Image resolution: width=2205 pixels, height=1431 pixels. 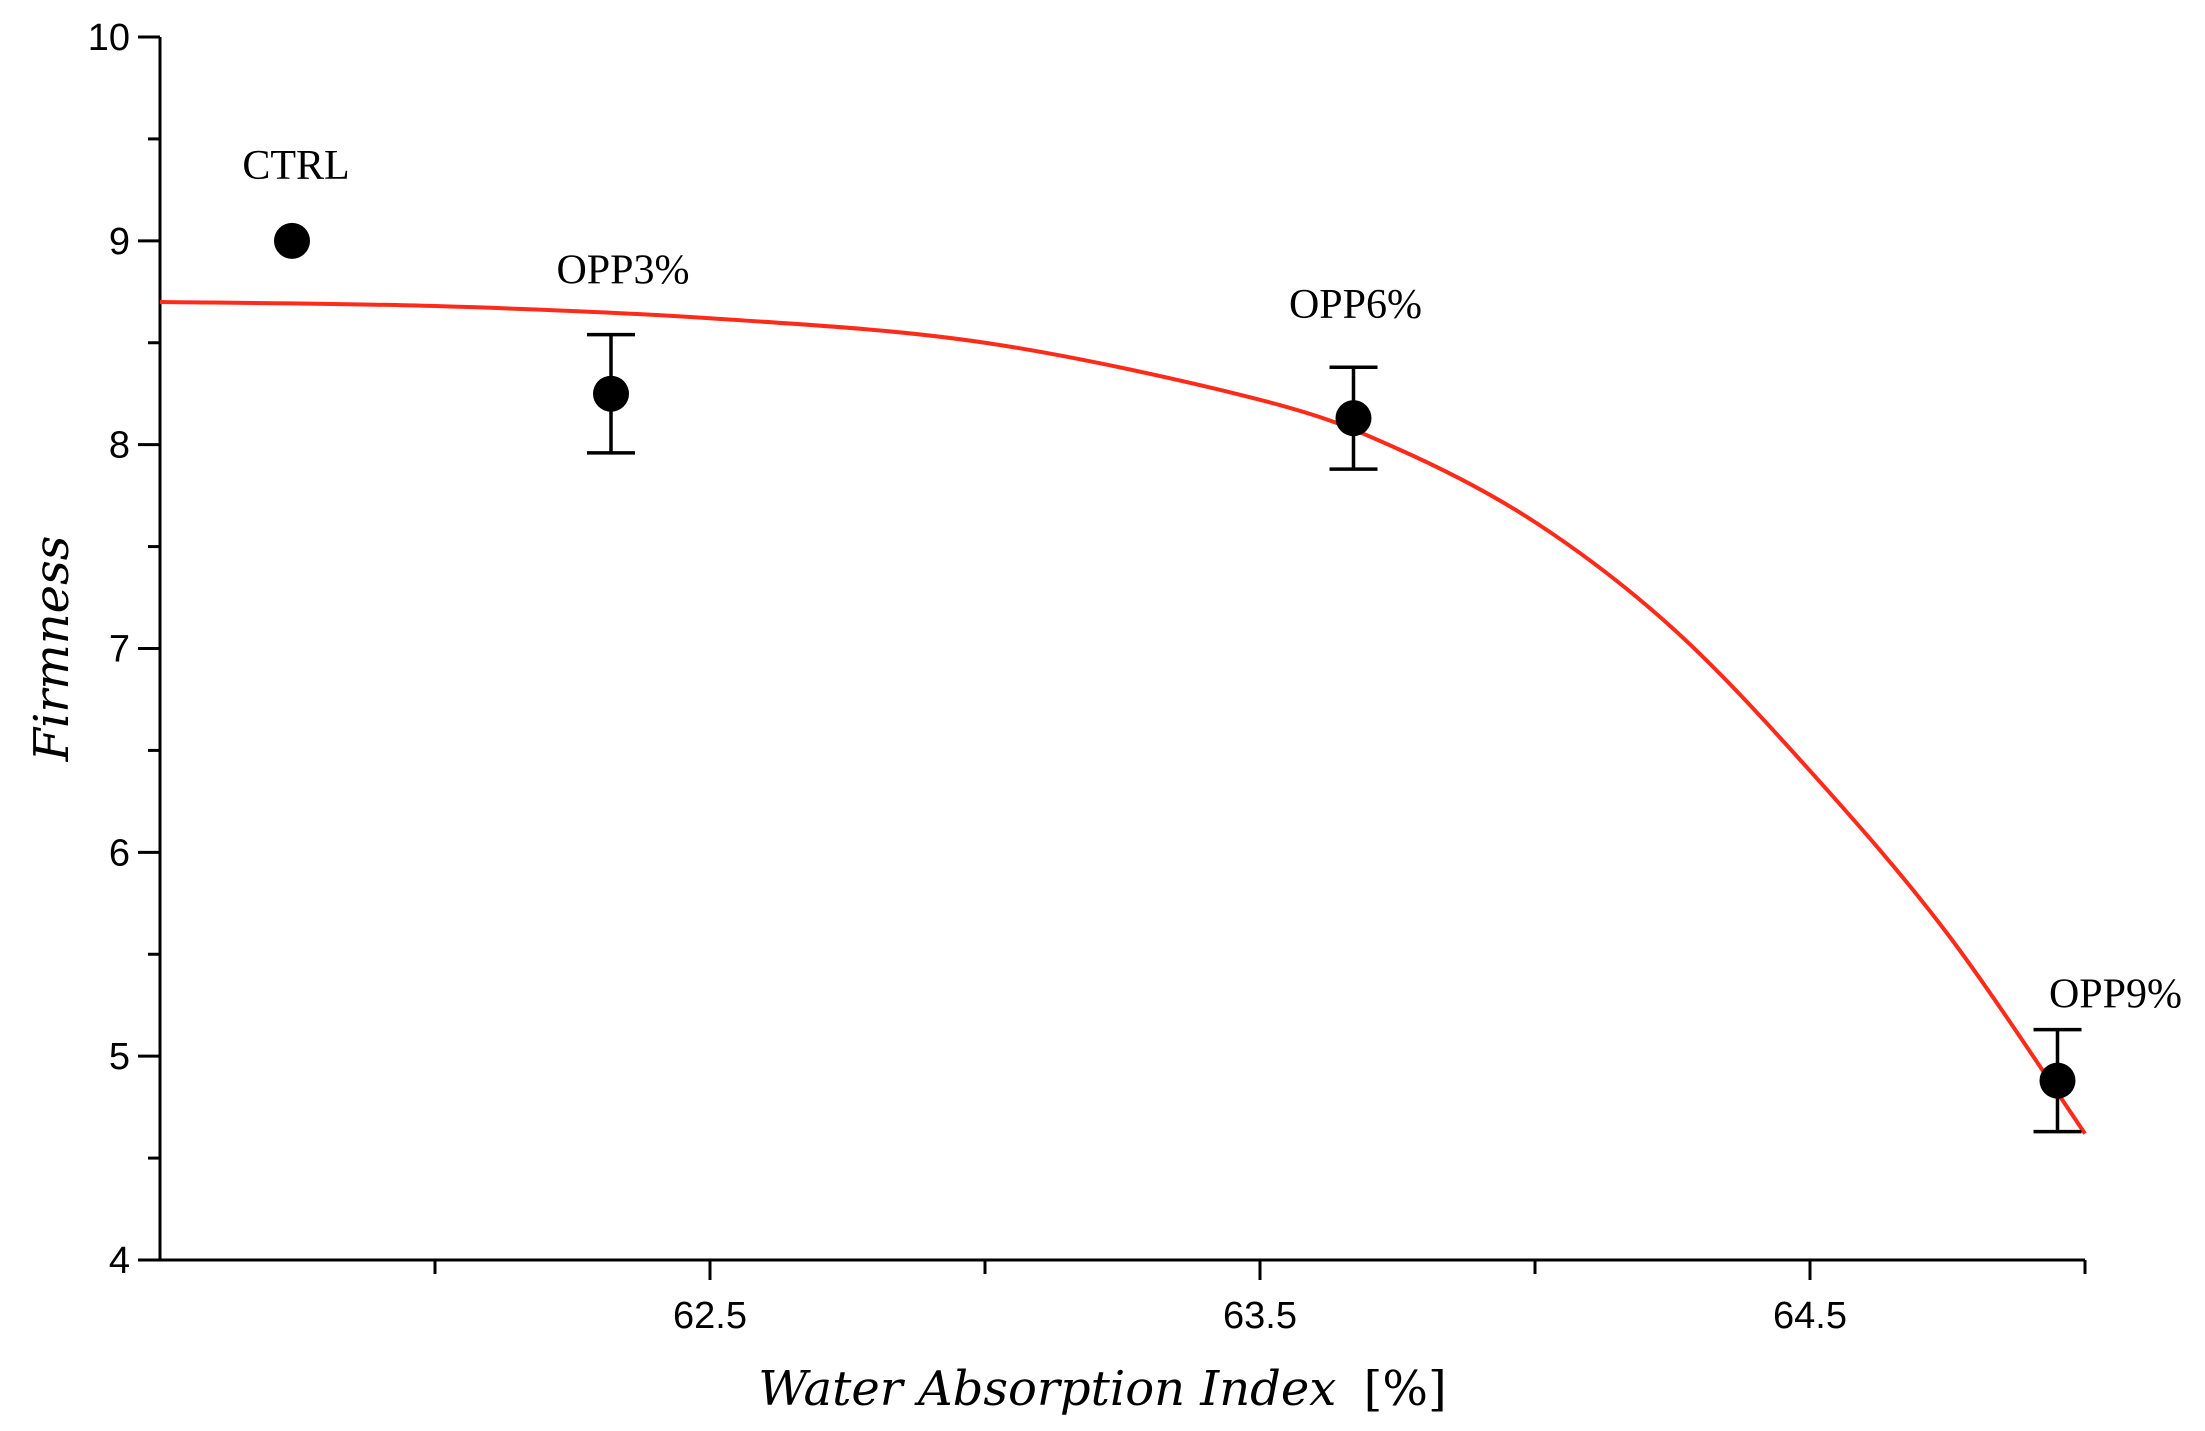 I want to click on point-label-ctrl: CTRL, so click(x=295, y=166).